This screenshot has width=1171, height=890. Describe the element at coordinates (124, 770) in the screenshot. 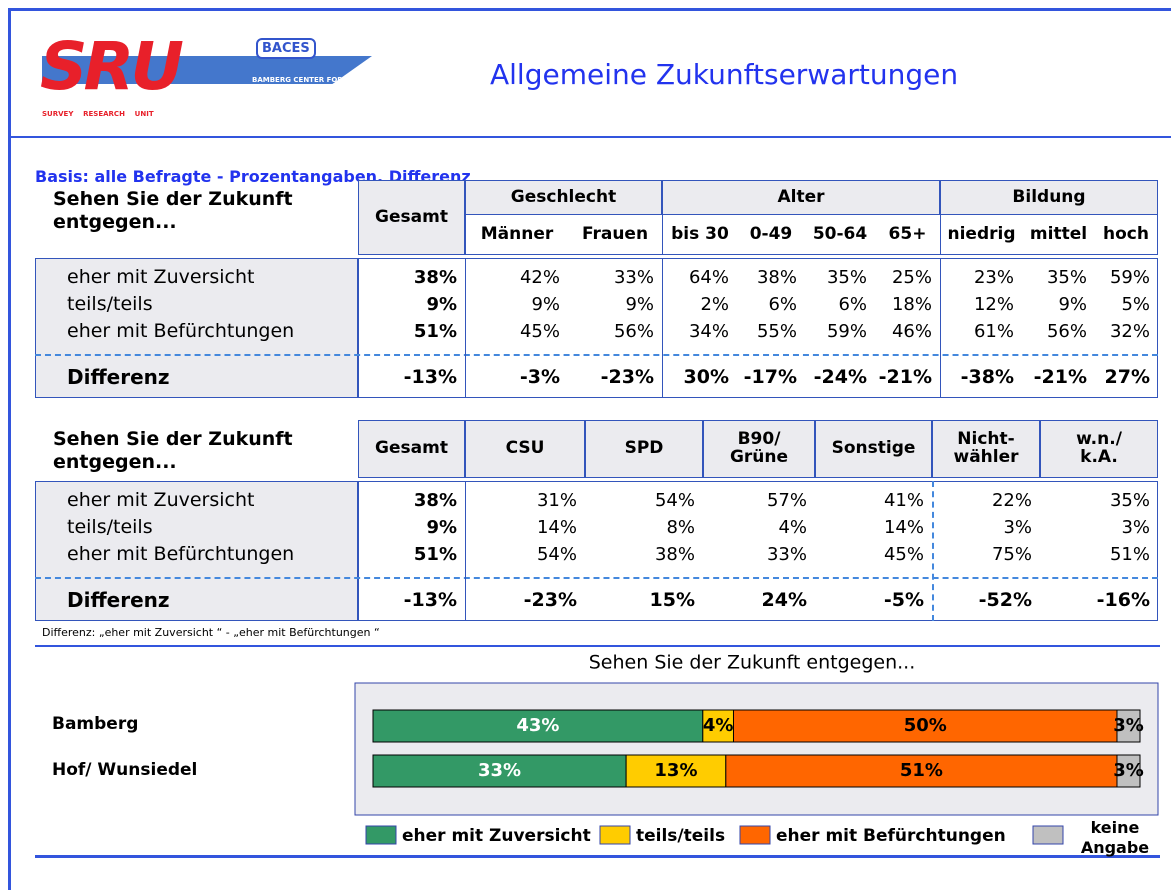

I see `category-label: Hof/ Wunsiedel` at that location.